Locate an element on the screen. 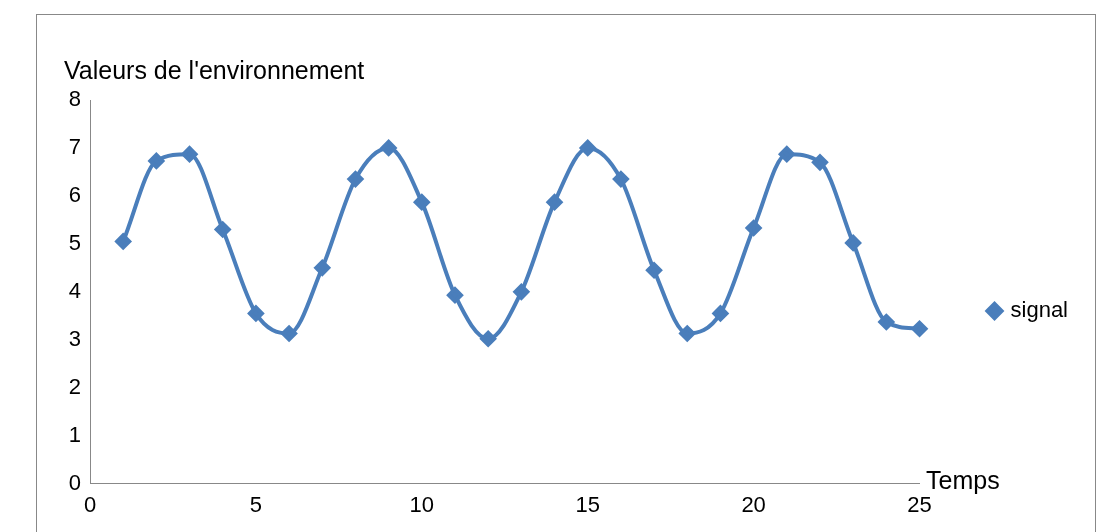  x-tick-label: 20 is located at coordinates (753, 504).